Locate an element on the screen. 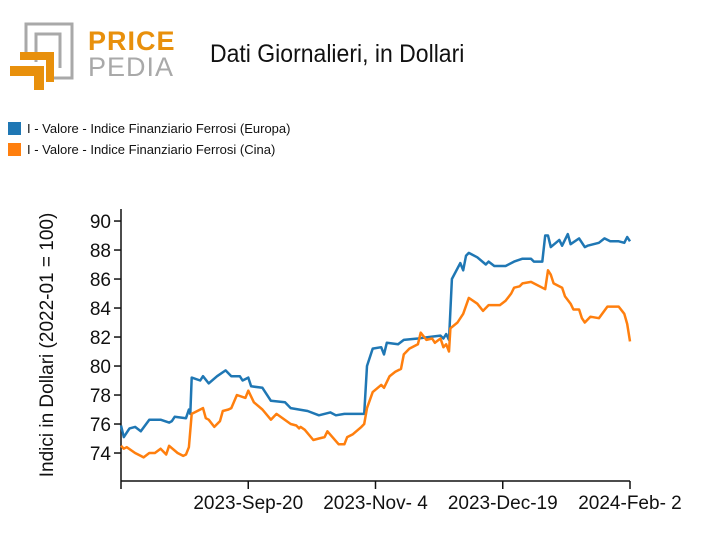 The width and height of the screenshot is (712, 555). y-tick-label: 74 is located at coordinates (101, 454).